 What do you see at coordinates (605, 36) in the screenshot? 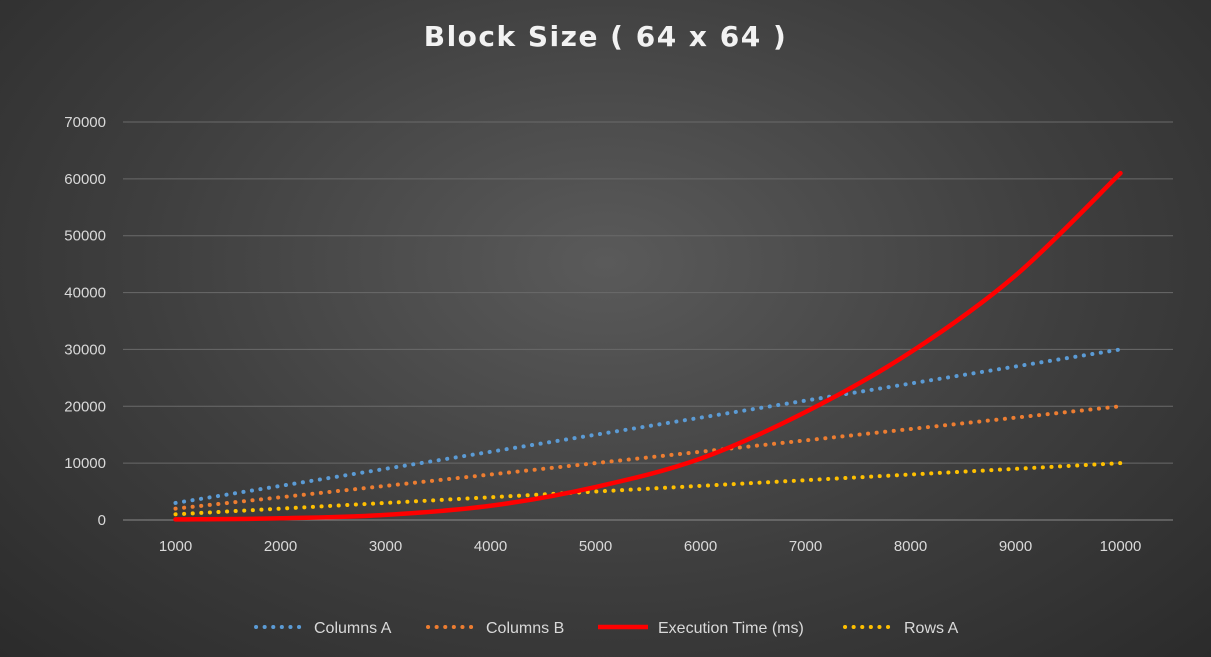
I see `chart-title: Block Size ( 64 x 64 )` at bounding box center [605, 36].